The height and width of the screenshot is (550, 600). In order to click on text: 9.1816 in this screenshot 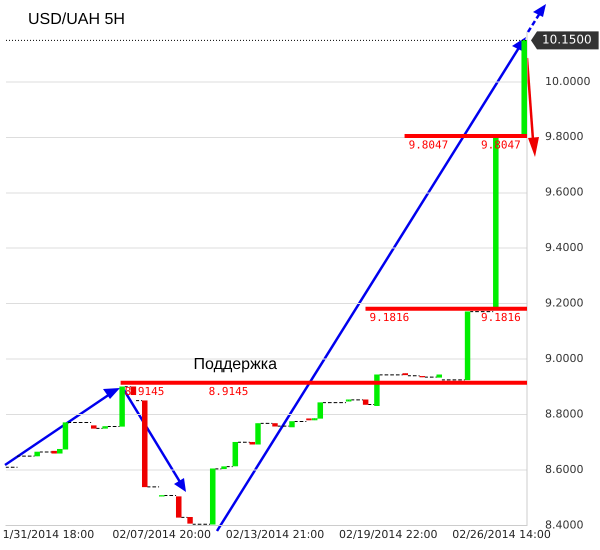, I will do `click(501, 317)`.